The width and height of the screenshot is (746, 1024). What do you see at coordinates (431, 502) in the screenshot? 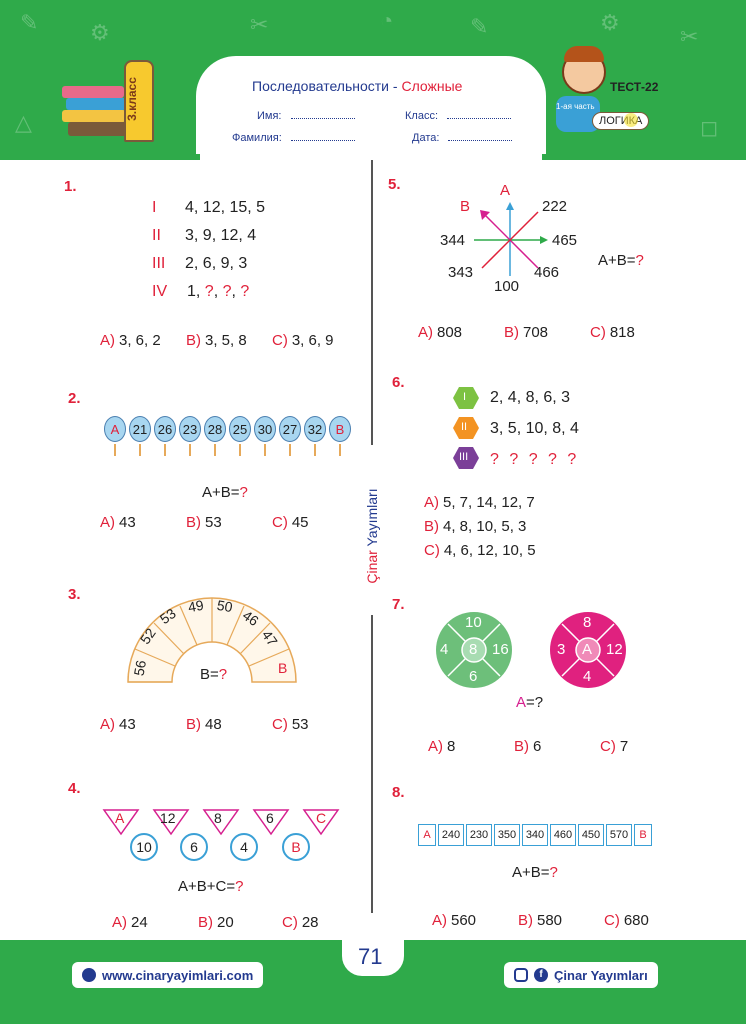
I see `q6-option-a-letter: A)` at bounding box center [431, 502].